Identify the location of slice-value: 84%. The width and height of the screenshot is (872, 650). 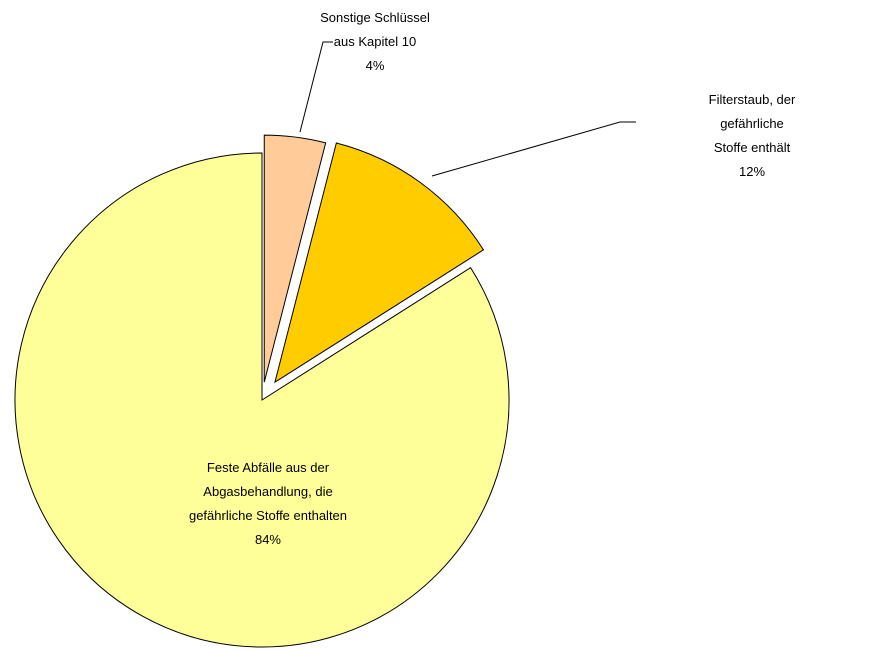
(268, 539).